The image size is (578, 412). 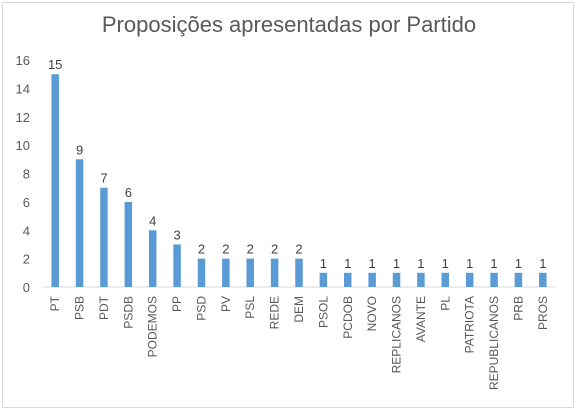 I want to click on x-tick-label: PSL, so click(x=250, y=307).